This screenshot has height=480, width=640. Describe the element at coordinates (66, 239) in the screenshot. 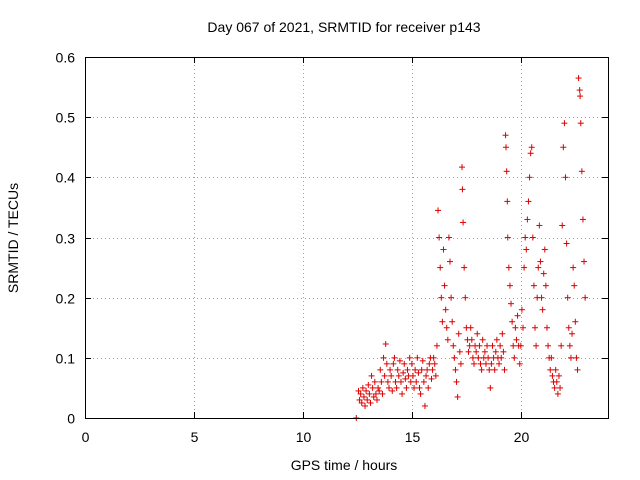

I see `y-tick-label: 0.3` at that location.